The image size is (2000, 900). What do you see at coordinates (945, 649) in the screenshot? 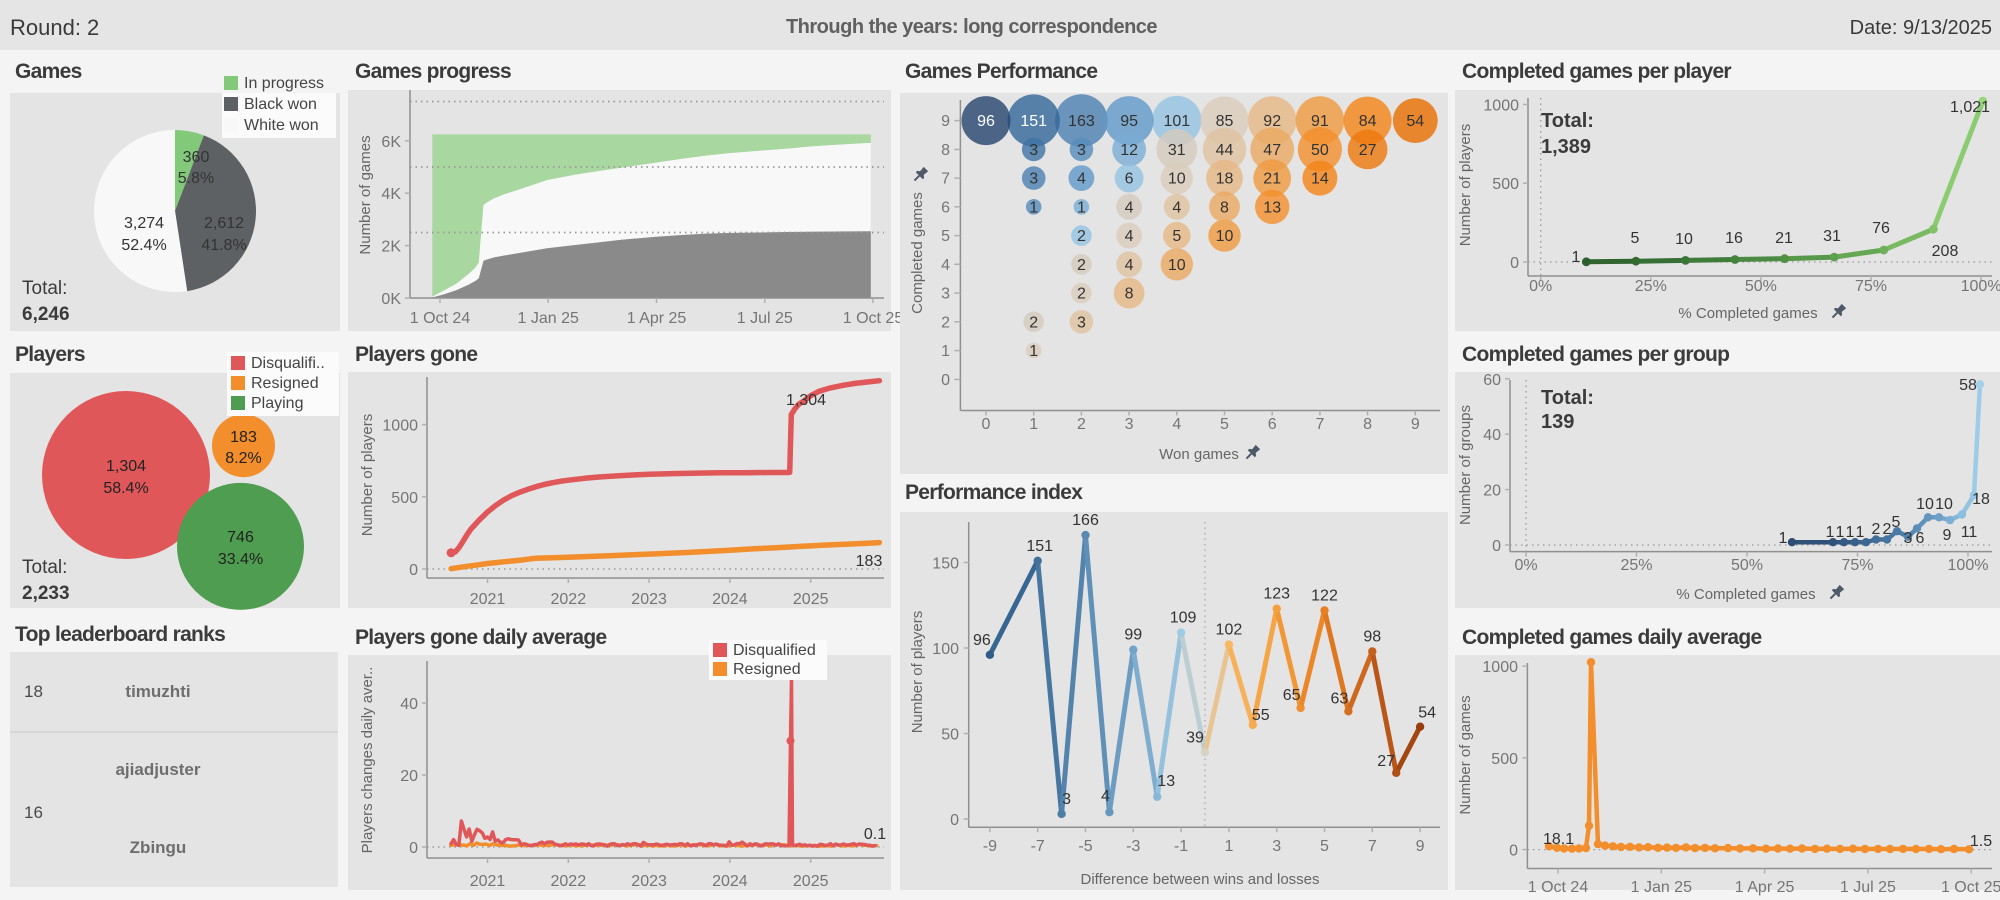
I see `svg-text: 100` at bounding box center [945, 649].